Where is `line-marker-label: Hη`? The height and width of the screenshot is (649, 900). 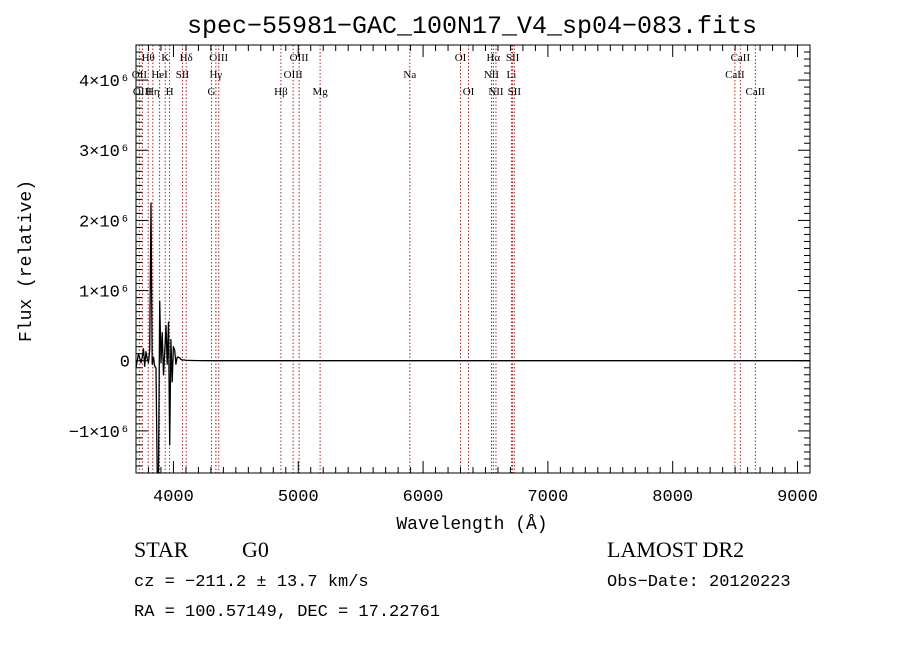
line-marker-label: Hη is located at coordinates (153, 92).